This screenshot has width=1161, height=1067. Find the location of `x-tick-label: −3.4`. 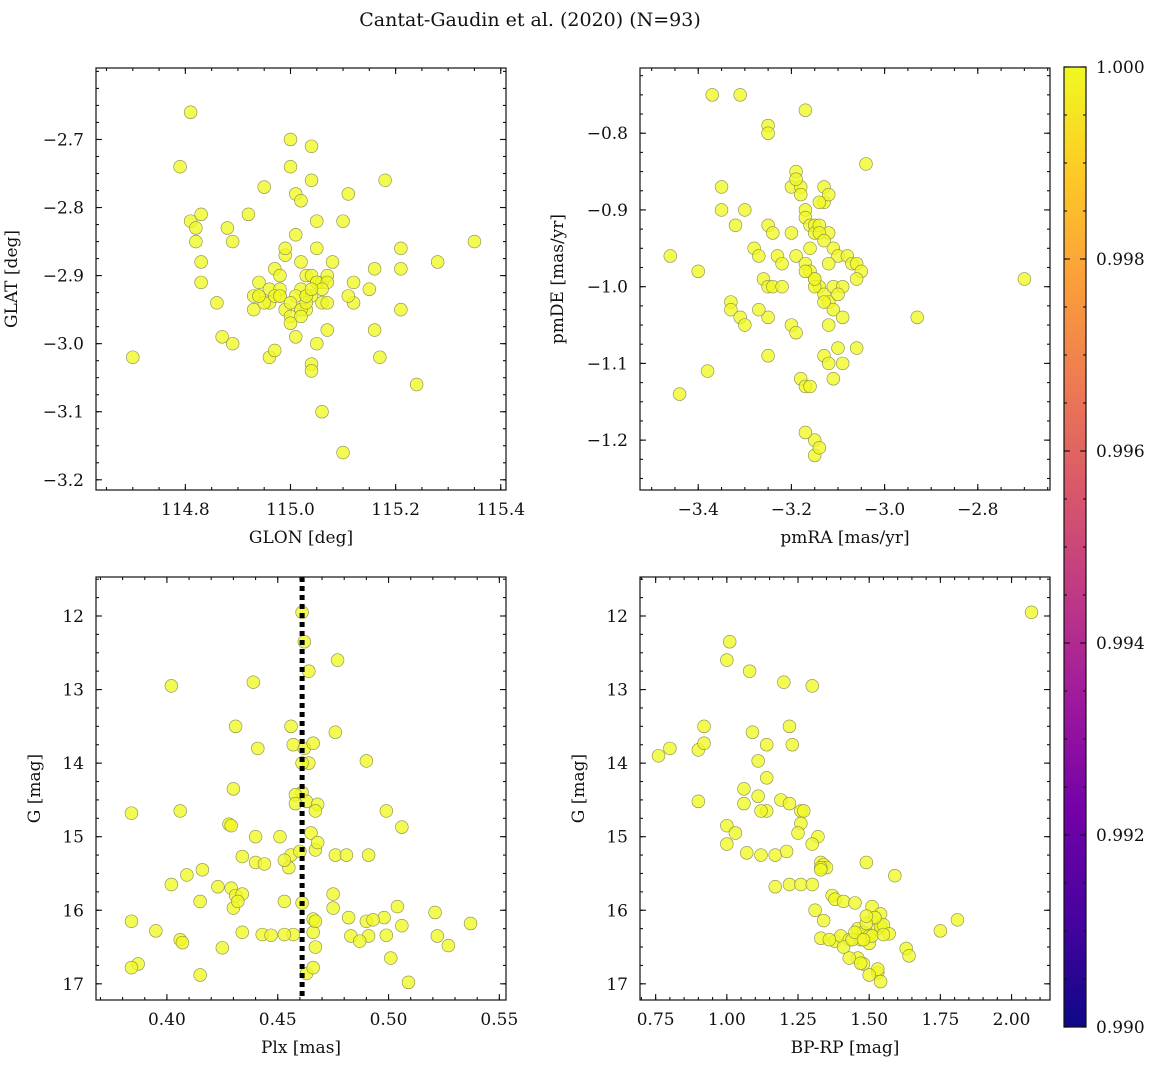

x-tick-label: −3.4 is located at coordinates (698, 510).